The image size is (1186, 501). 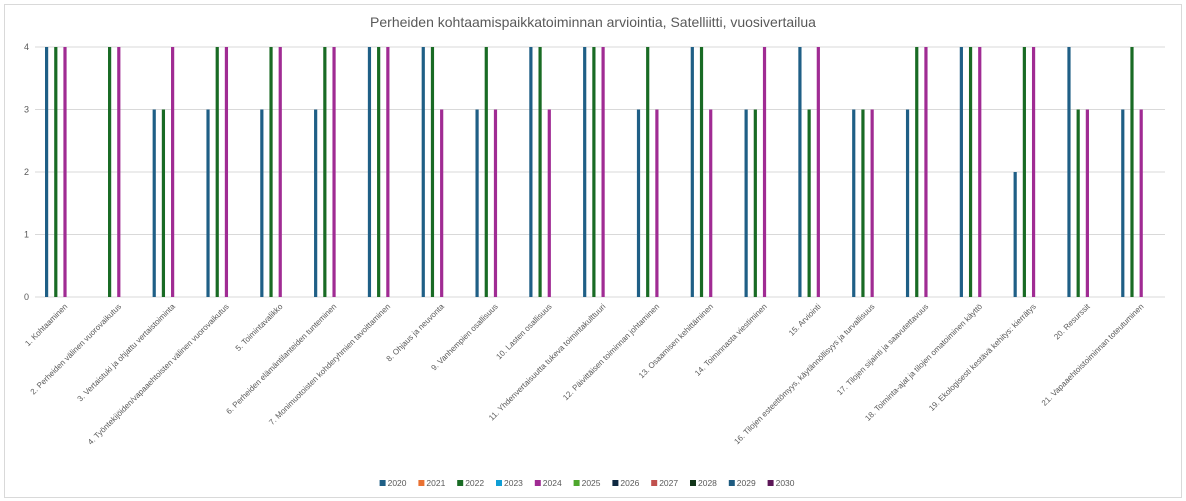 I want to click on x-tick-label: 17. Tilojen sijainti ja saavutettavuus, so click(x=882, y=349).